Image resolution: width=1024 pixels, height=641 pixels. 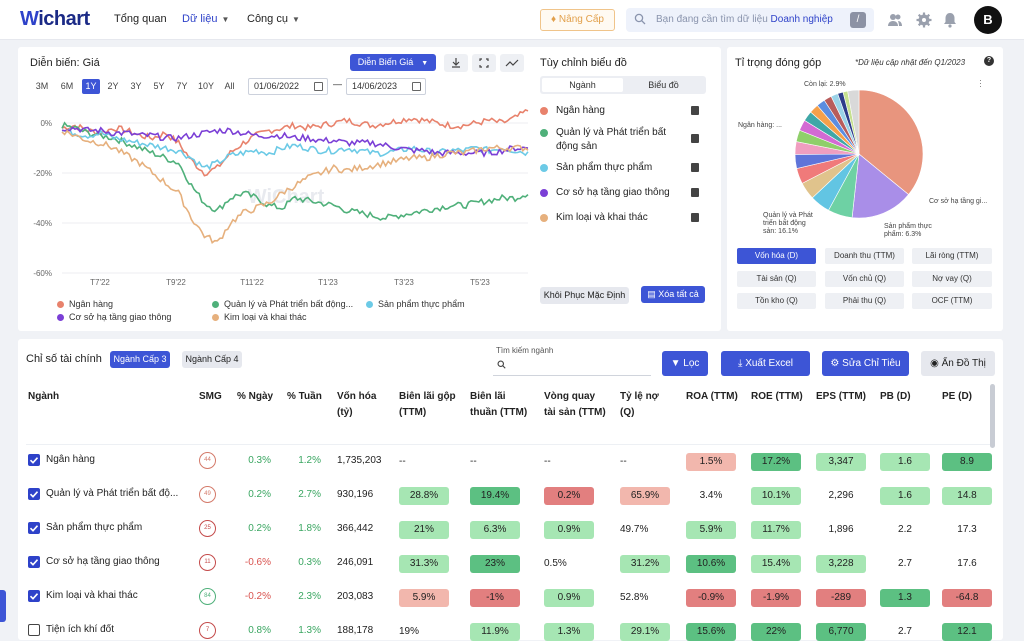 I want to click on global-search-input: Bạn đang cần tìm dữ liệu Doanh nghiệp /, so click(x=750, y=20).